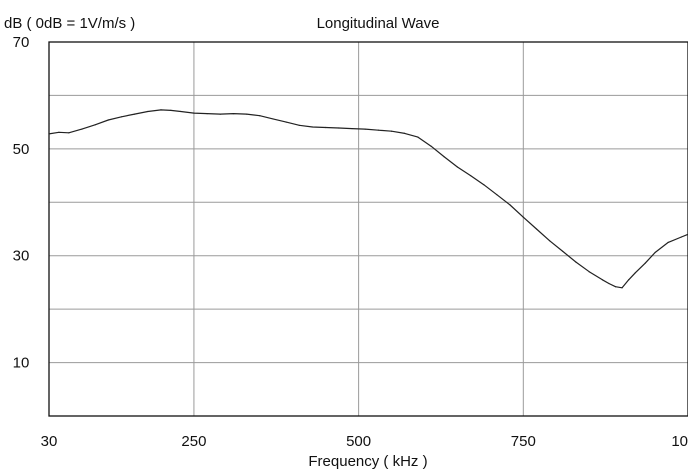 Image resolution: width=688 pixels, height=470 pixels. Describe the element at coordinates (21, 149) in the screenshot. I see `y-tick-label: 50` at that location.